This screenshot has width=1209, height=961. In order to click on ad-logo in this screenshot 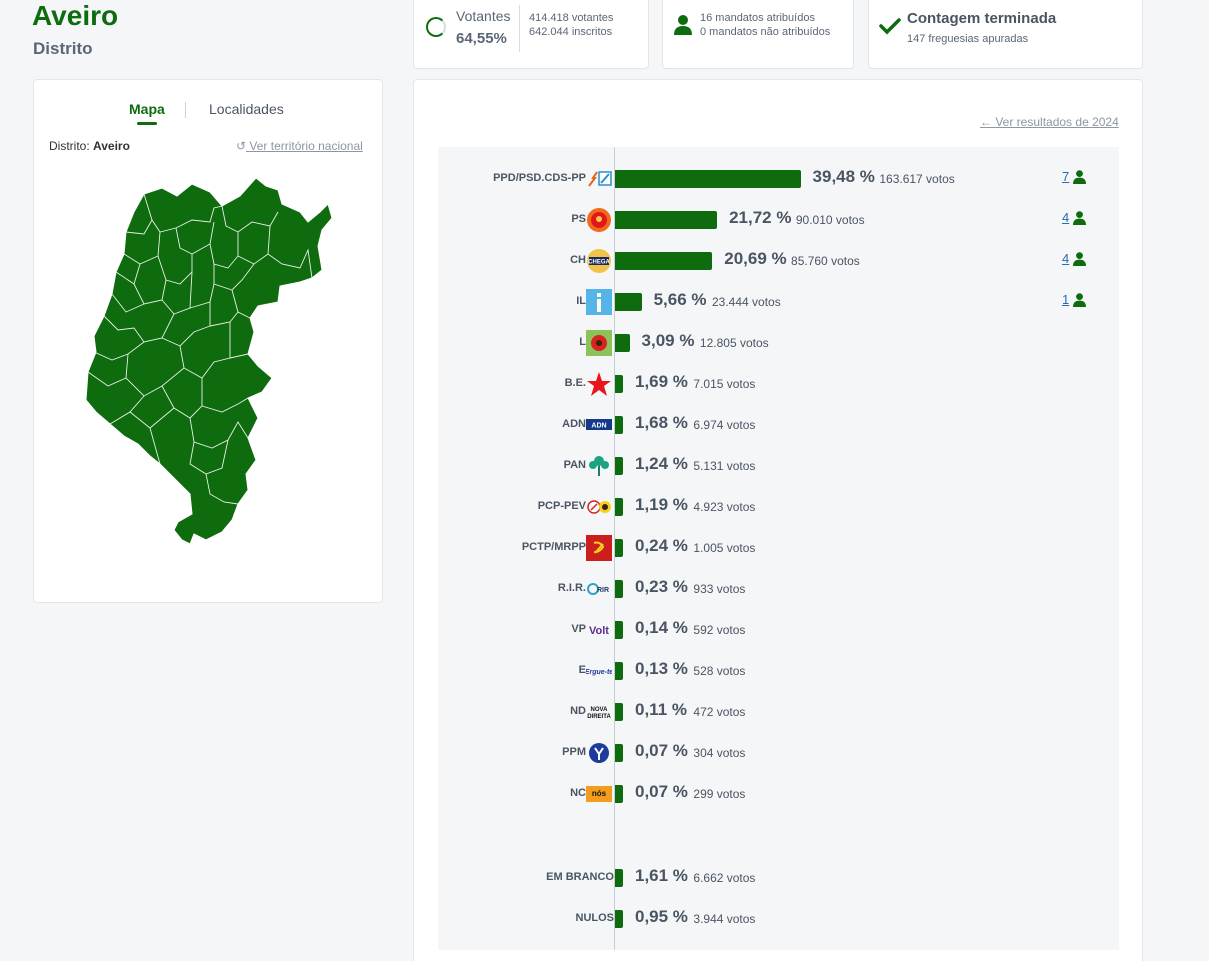, I will do `click(599, 179)`.